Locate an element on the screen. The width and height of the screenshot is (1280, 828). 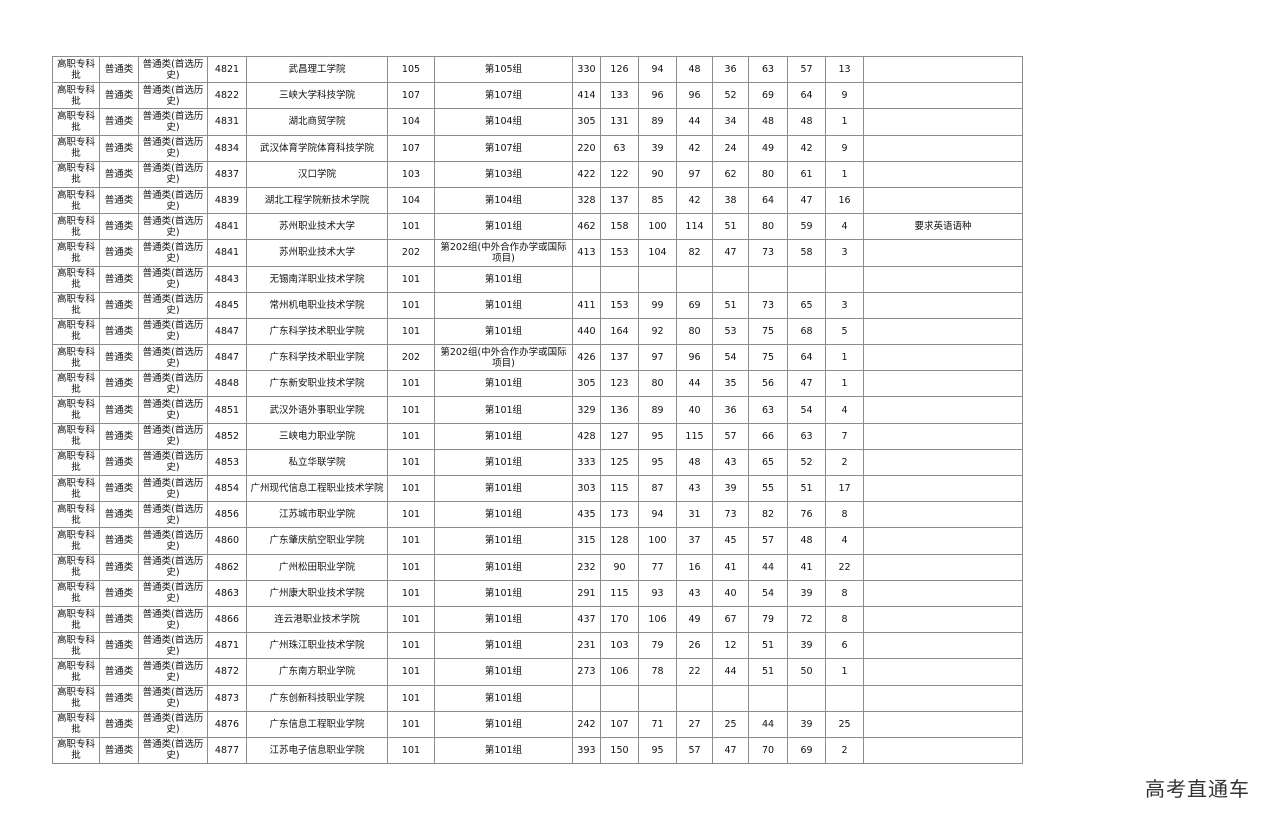
score-cell-4: 48 is located at coordinates (694, 69).